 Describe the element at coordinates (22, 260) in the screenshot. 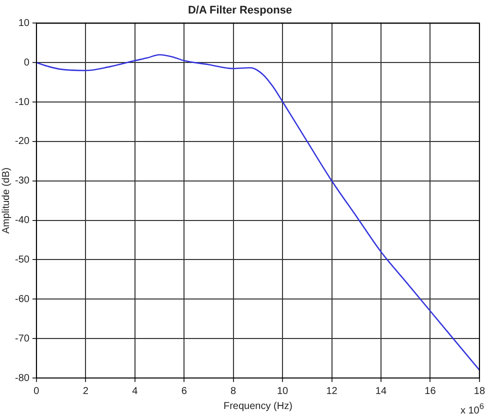

I see `y-tick-label: -50` at that location.